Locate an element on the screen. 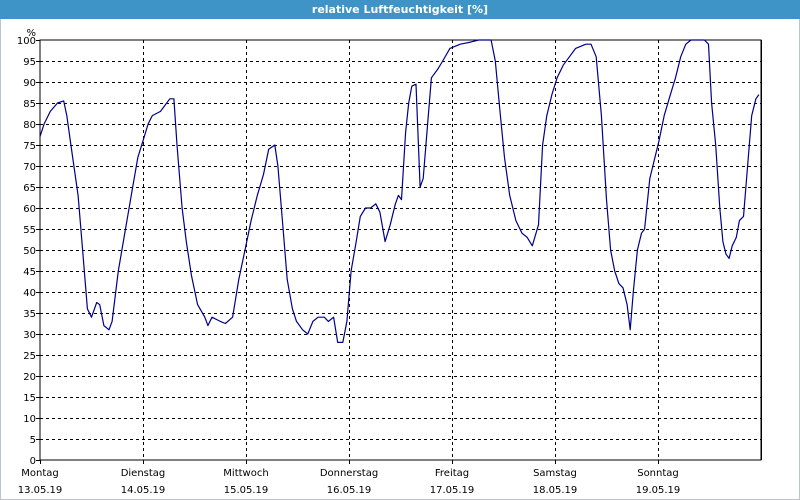  y-tick-label: 5 is located at coordinates (33, 440).